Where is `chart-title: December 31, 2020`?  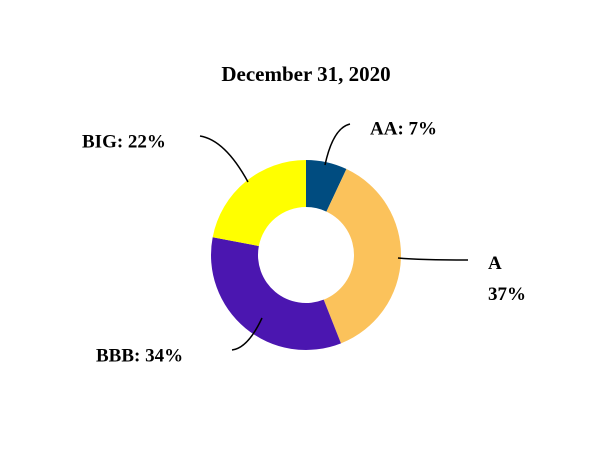
chart-title: December 31, 2020 is located at coordinates (305, 74).